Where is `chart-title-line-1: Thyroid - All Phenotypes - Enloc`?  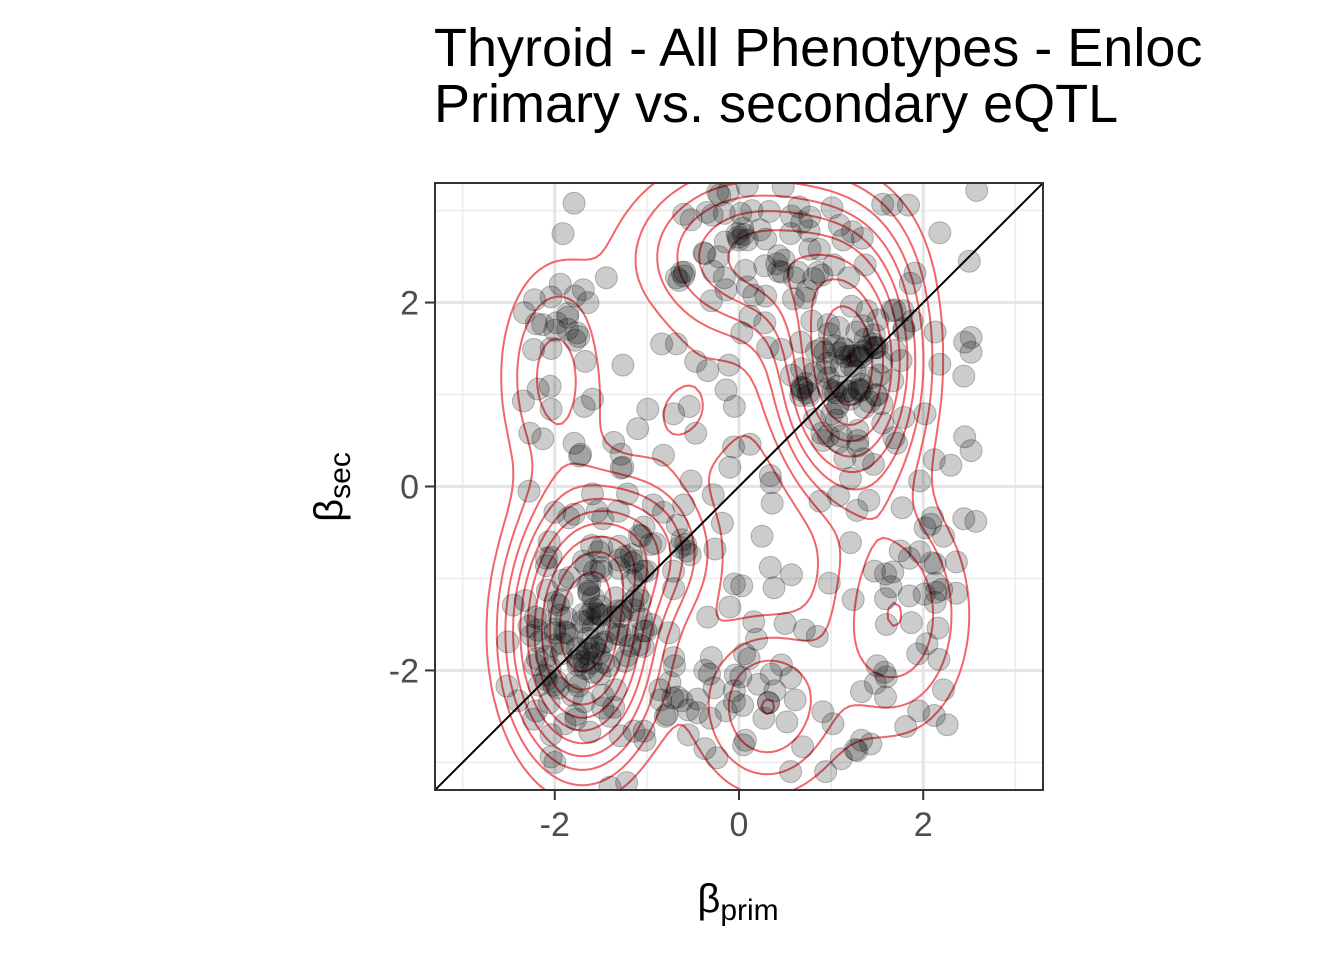
chart-title-line-1: Thyroid - All Phenotypes - Enloc is located at coordinates (818, 48).